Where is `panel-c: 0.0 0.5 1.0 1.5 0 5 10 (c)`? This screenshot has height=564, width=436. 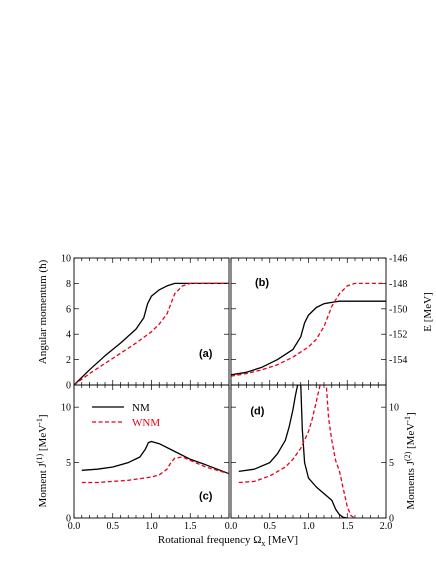 panel-c: 0.0 0.5 1.0 1.5 0 5 10 (c) is located at coordinates (145, 458).